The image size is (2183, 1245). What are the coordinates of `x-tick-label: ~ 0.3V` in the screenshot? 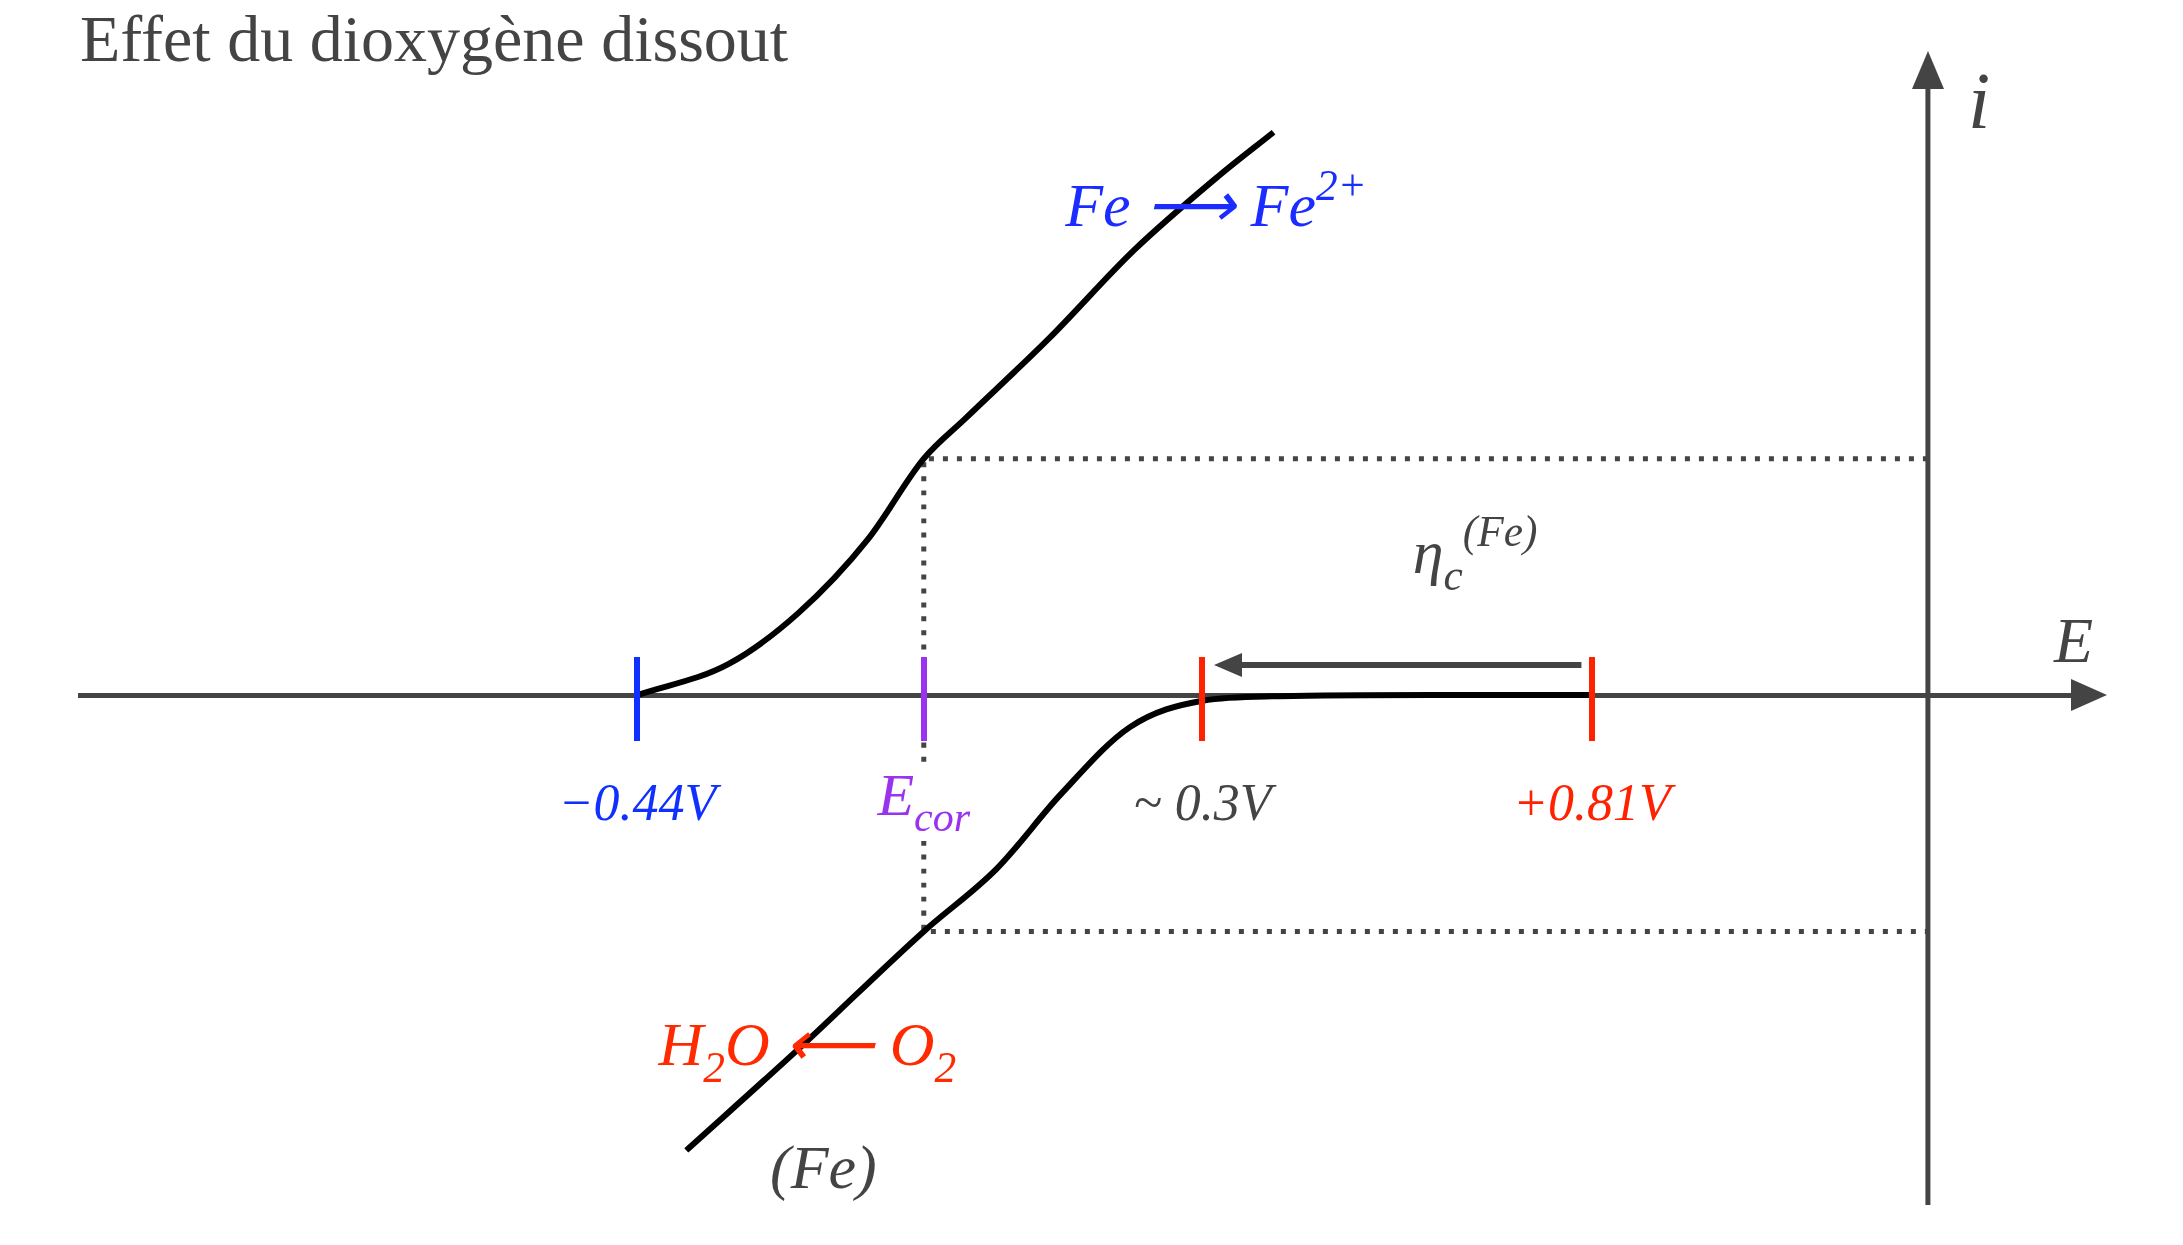 It's located at (1205, 802).